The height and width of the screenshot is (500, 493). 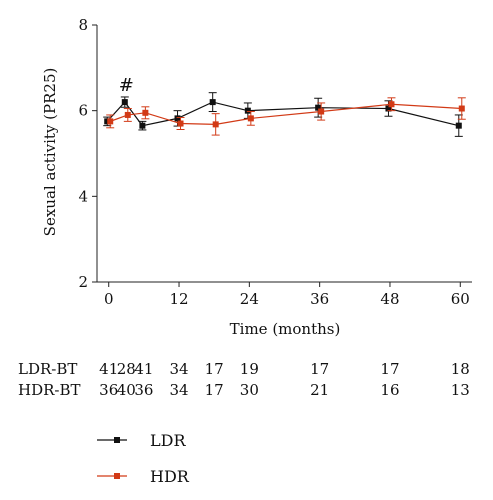 I want to click on table-cell: 21, so click(x=319, y=390).